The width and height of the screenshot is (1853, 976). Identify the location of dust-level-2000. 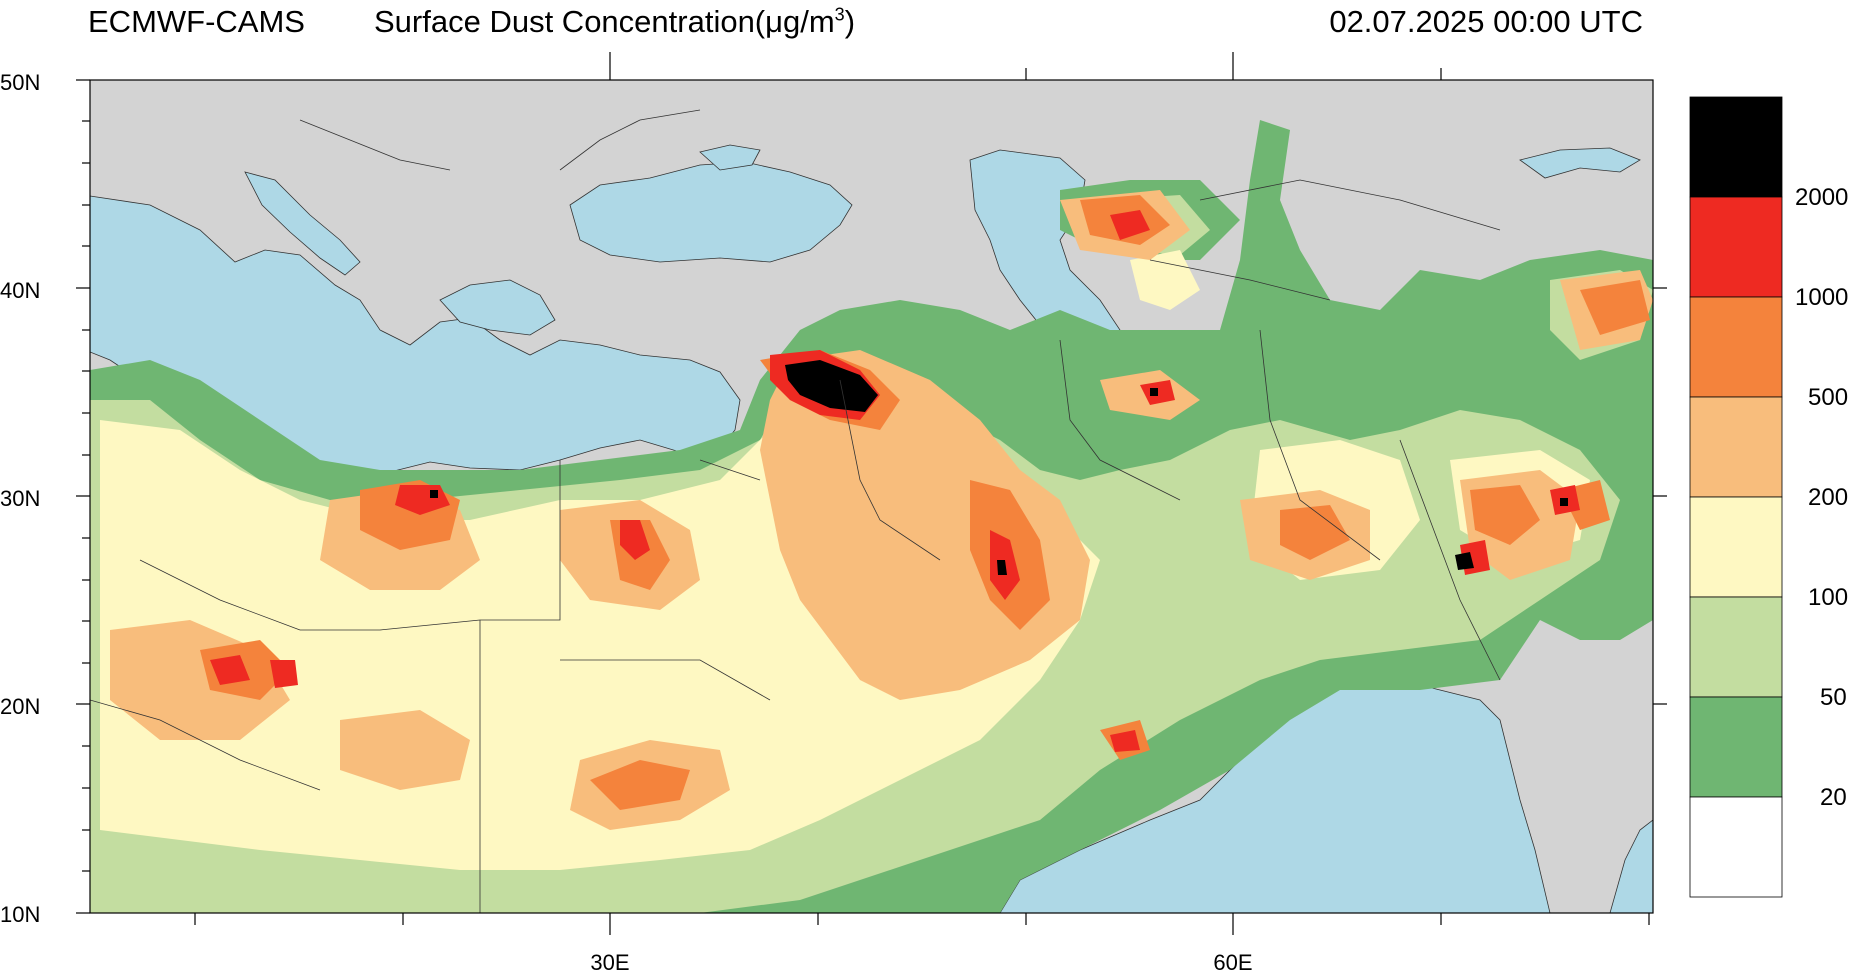
(999, 467).